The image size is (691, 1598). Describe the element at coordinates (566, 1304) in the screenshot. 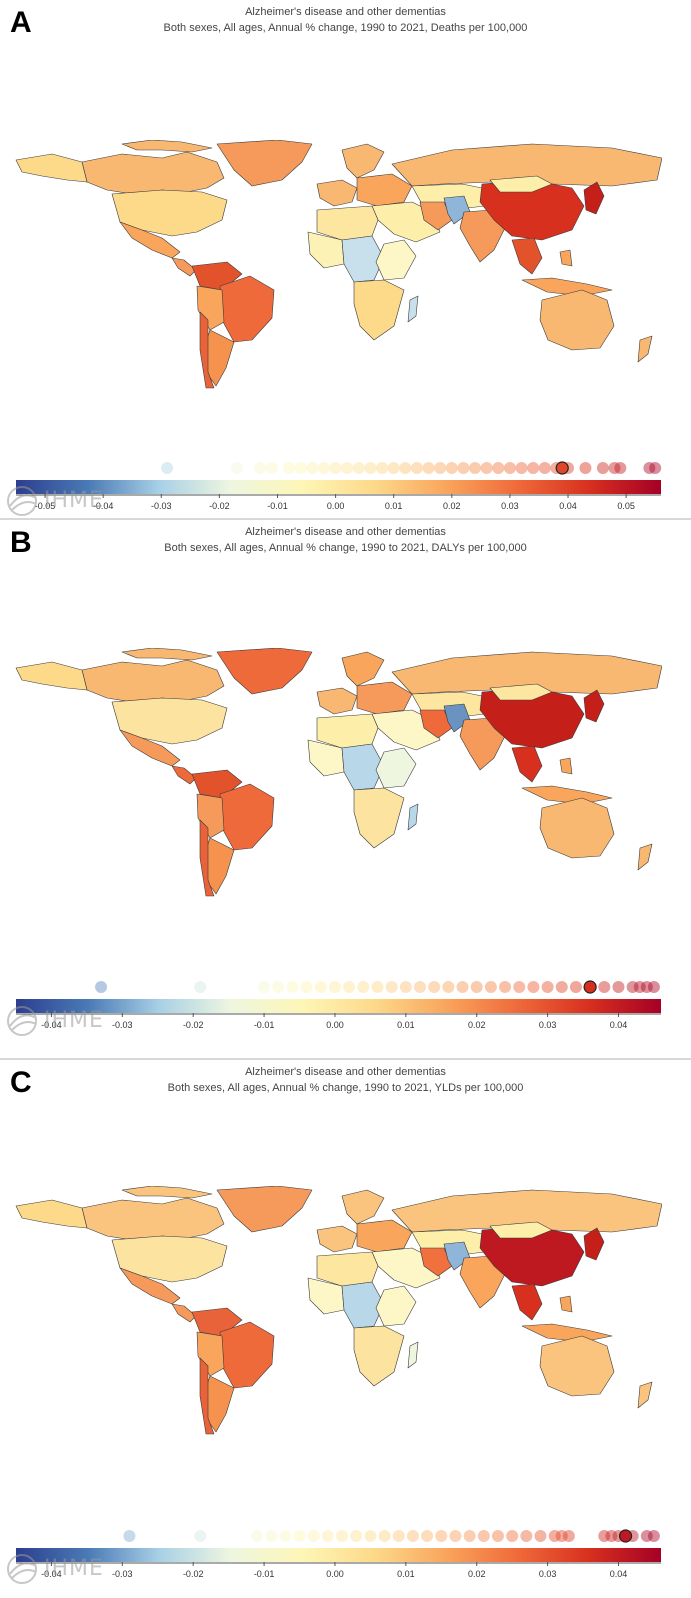

I see `country-philippines` at that location.